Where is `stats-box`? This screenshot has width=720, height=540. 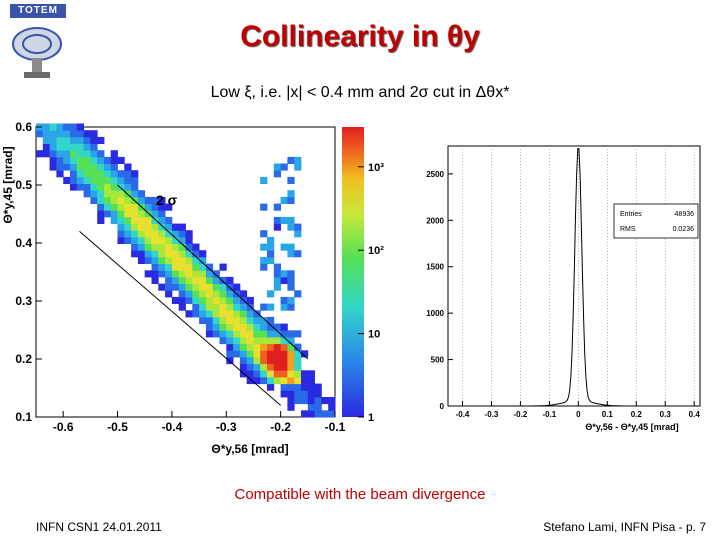 stats-box is located at coordinates (656, 221).